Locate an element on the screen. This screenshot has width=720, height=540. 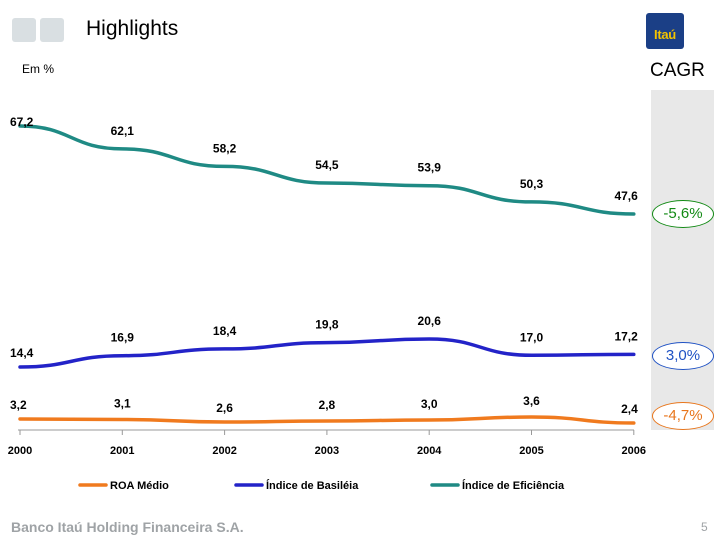
itau-logo: Itaú is located at coordinates (665, 31).